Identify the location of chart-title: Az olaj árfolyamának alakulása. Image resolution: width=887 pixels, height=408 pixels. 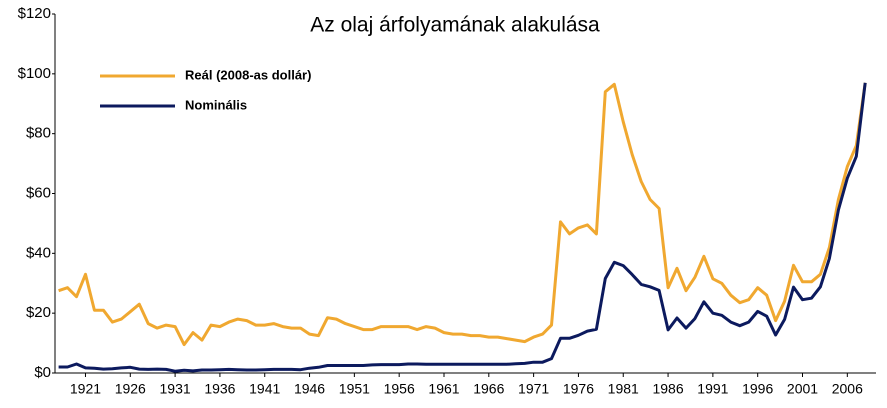
(455, 25).